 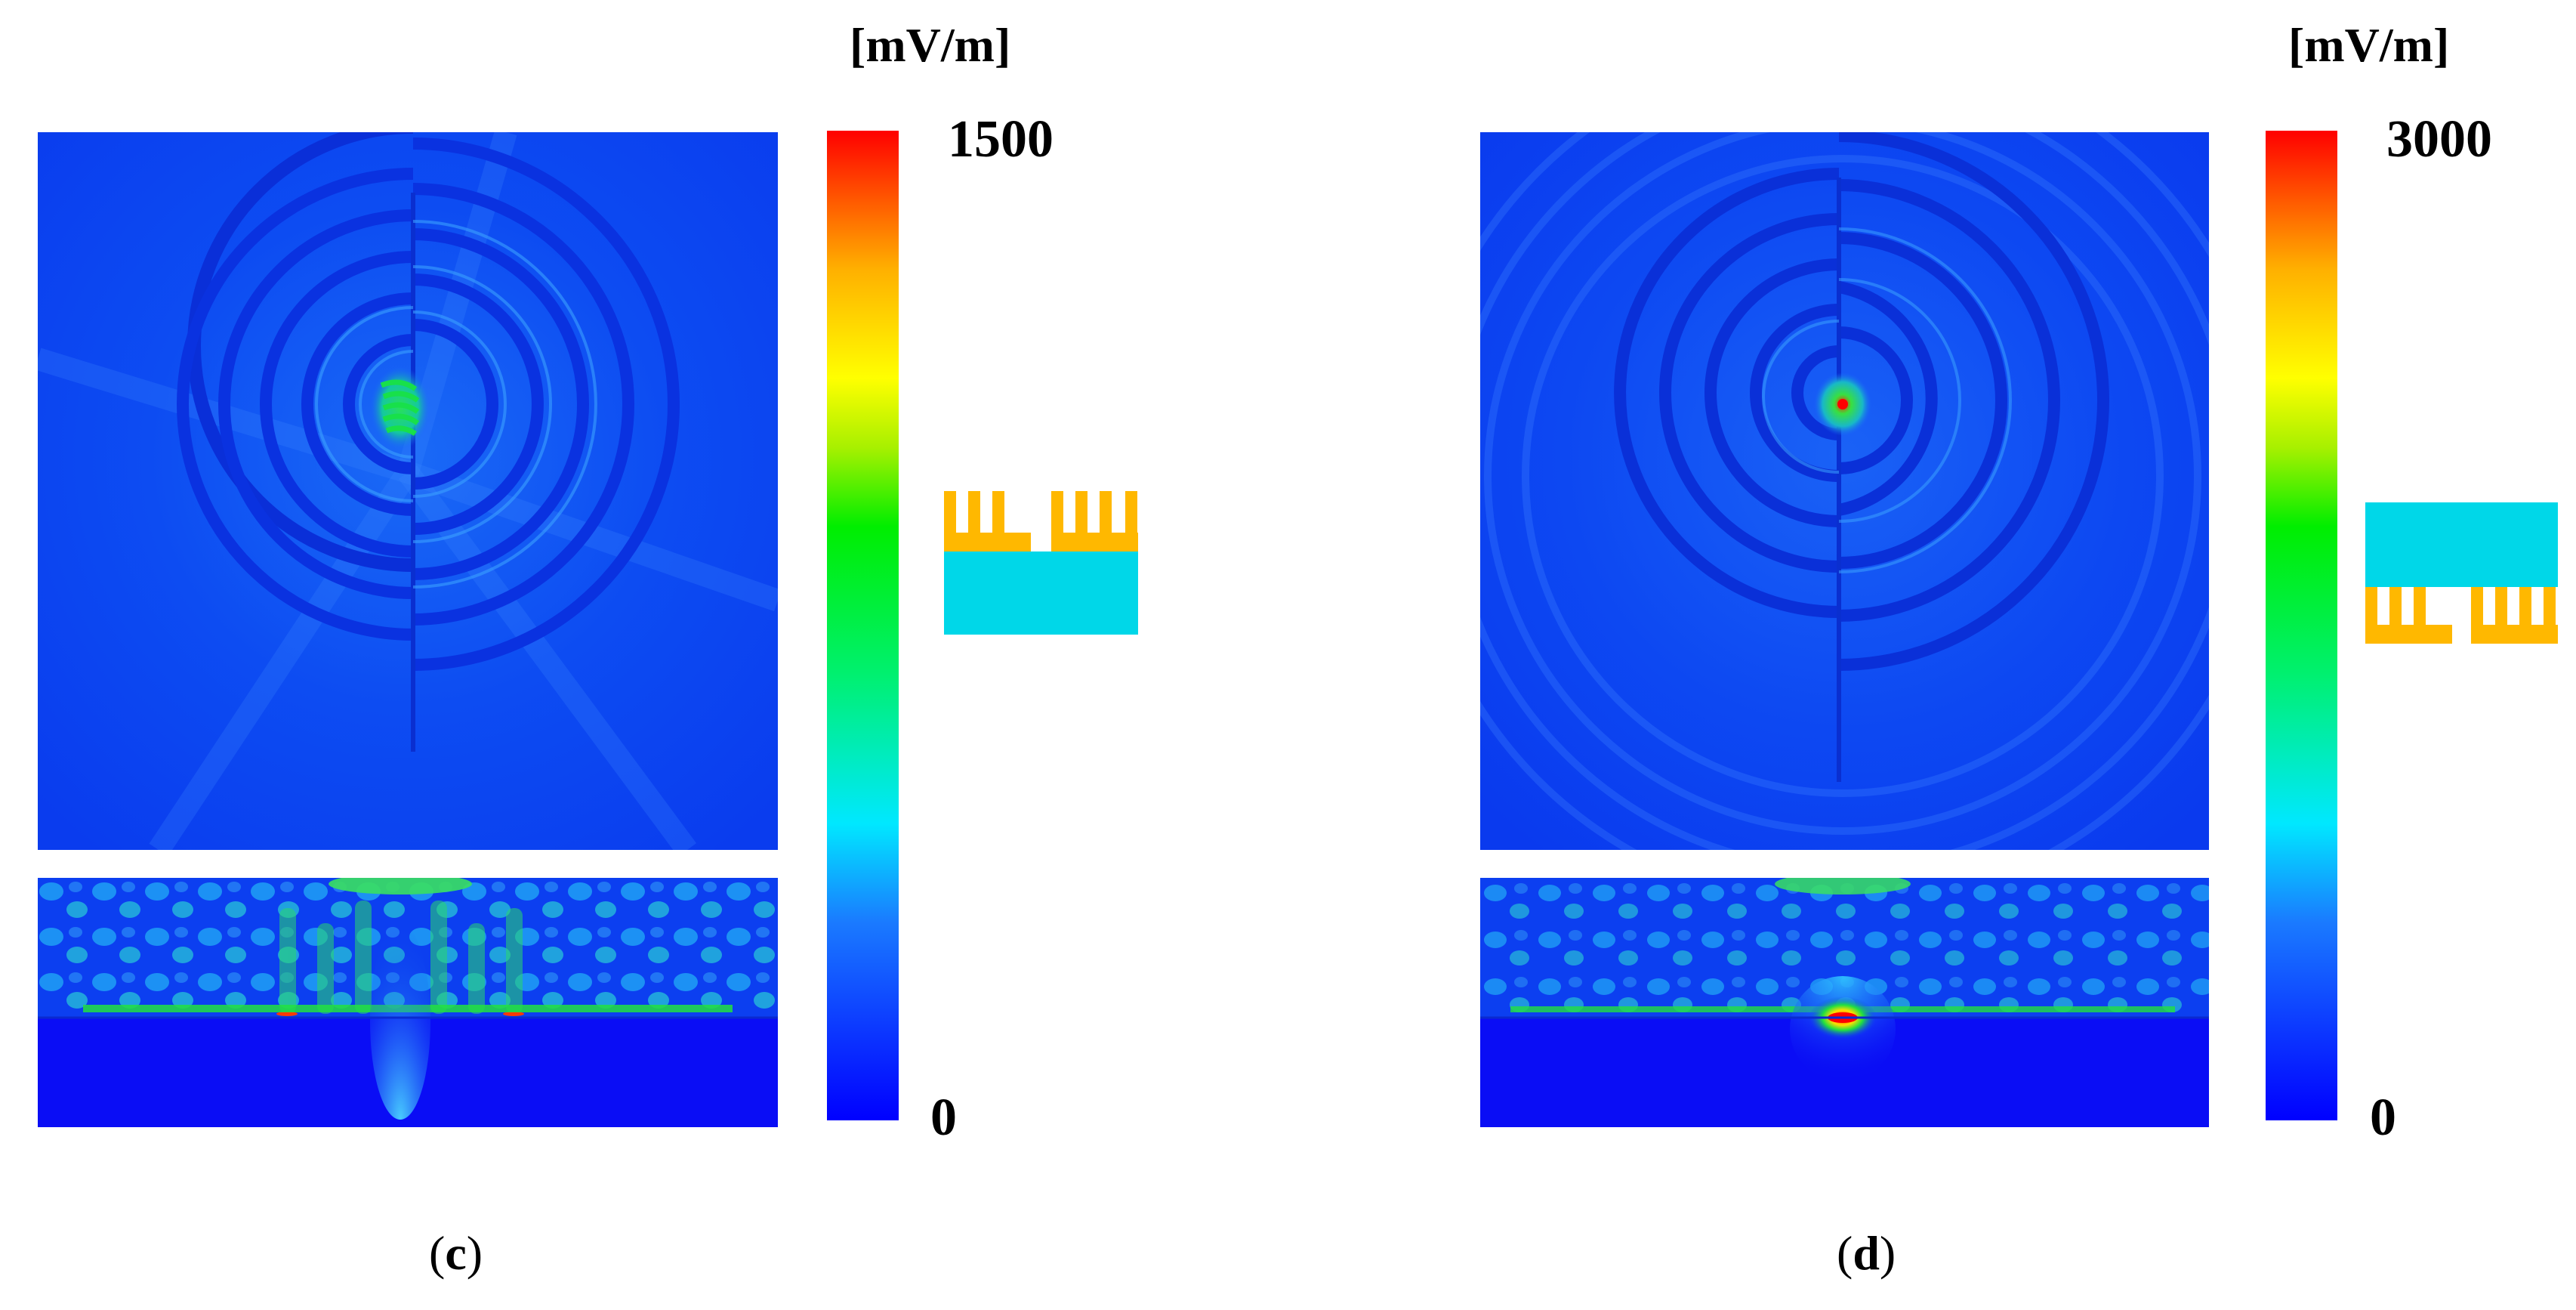 I want to click on panel-caption: (d), so click(x=1866, y=1253).